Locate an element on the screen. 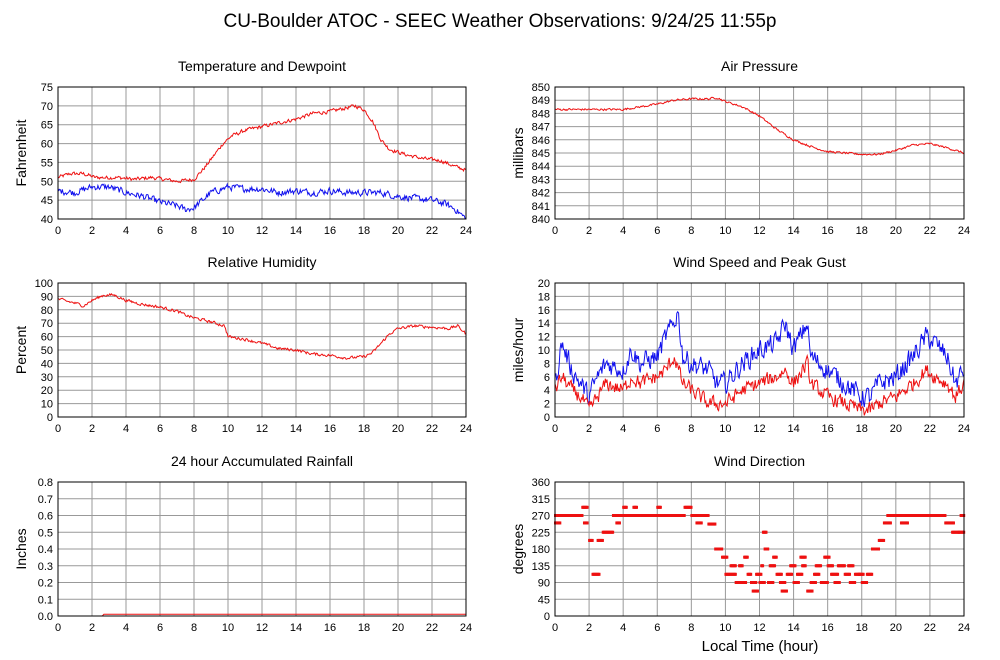 Image resolution: width=1000 pixels, height=660 pixels. y-tick-label: 180 is located at coordinates (541, 550).